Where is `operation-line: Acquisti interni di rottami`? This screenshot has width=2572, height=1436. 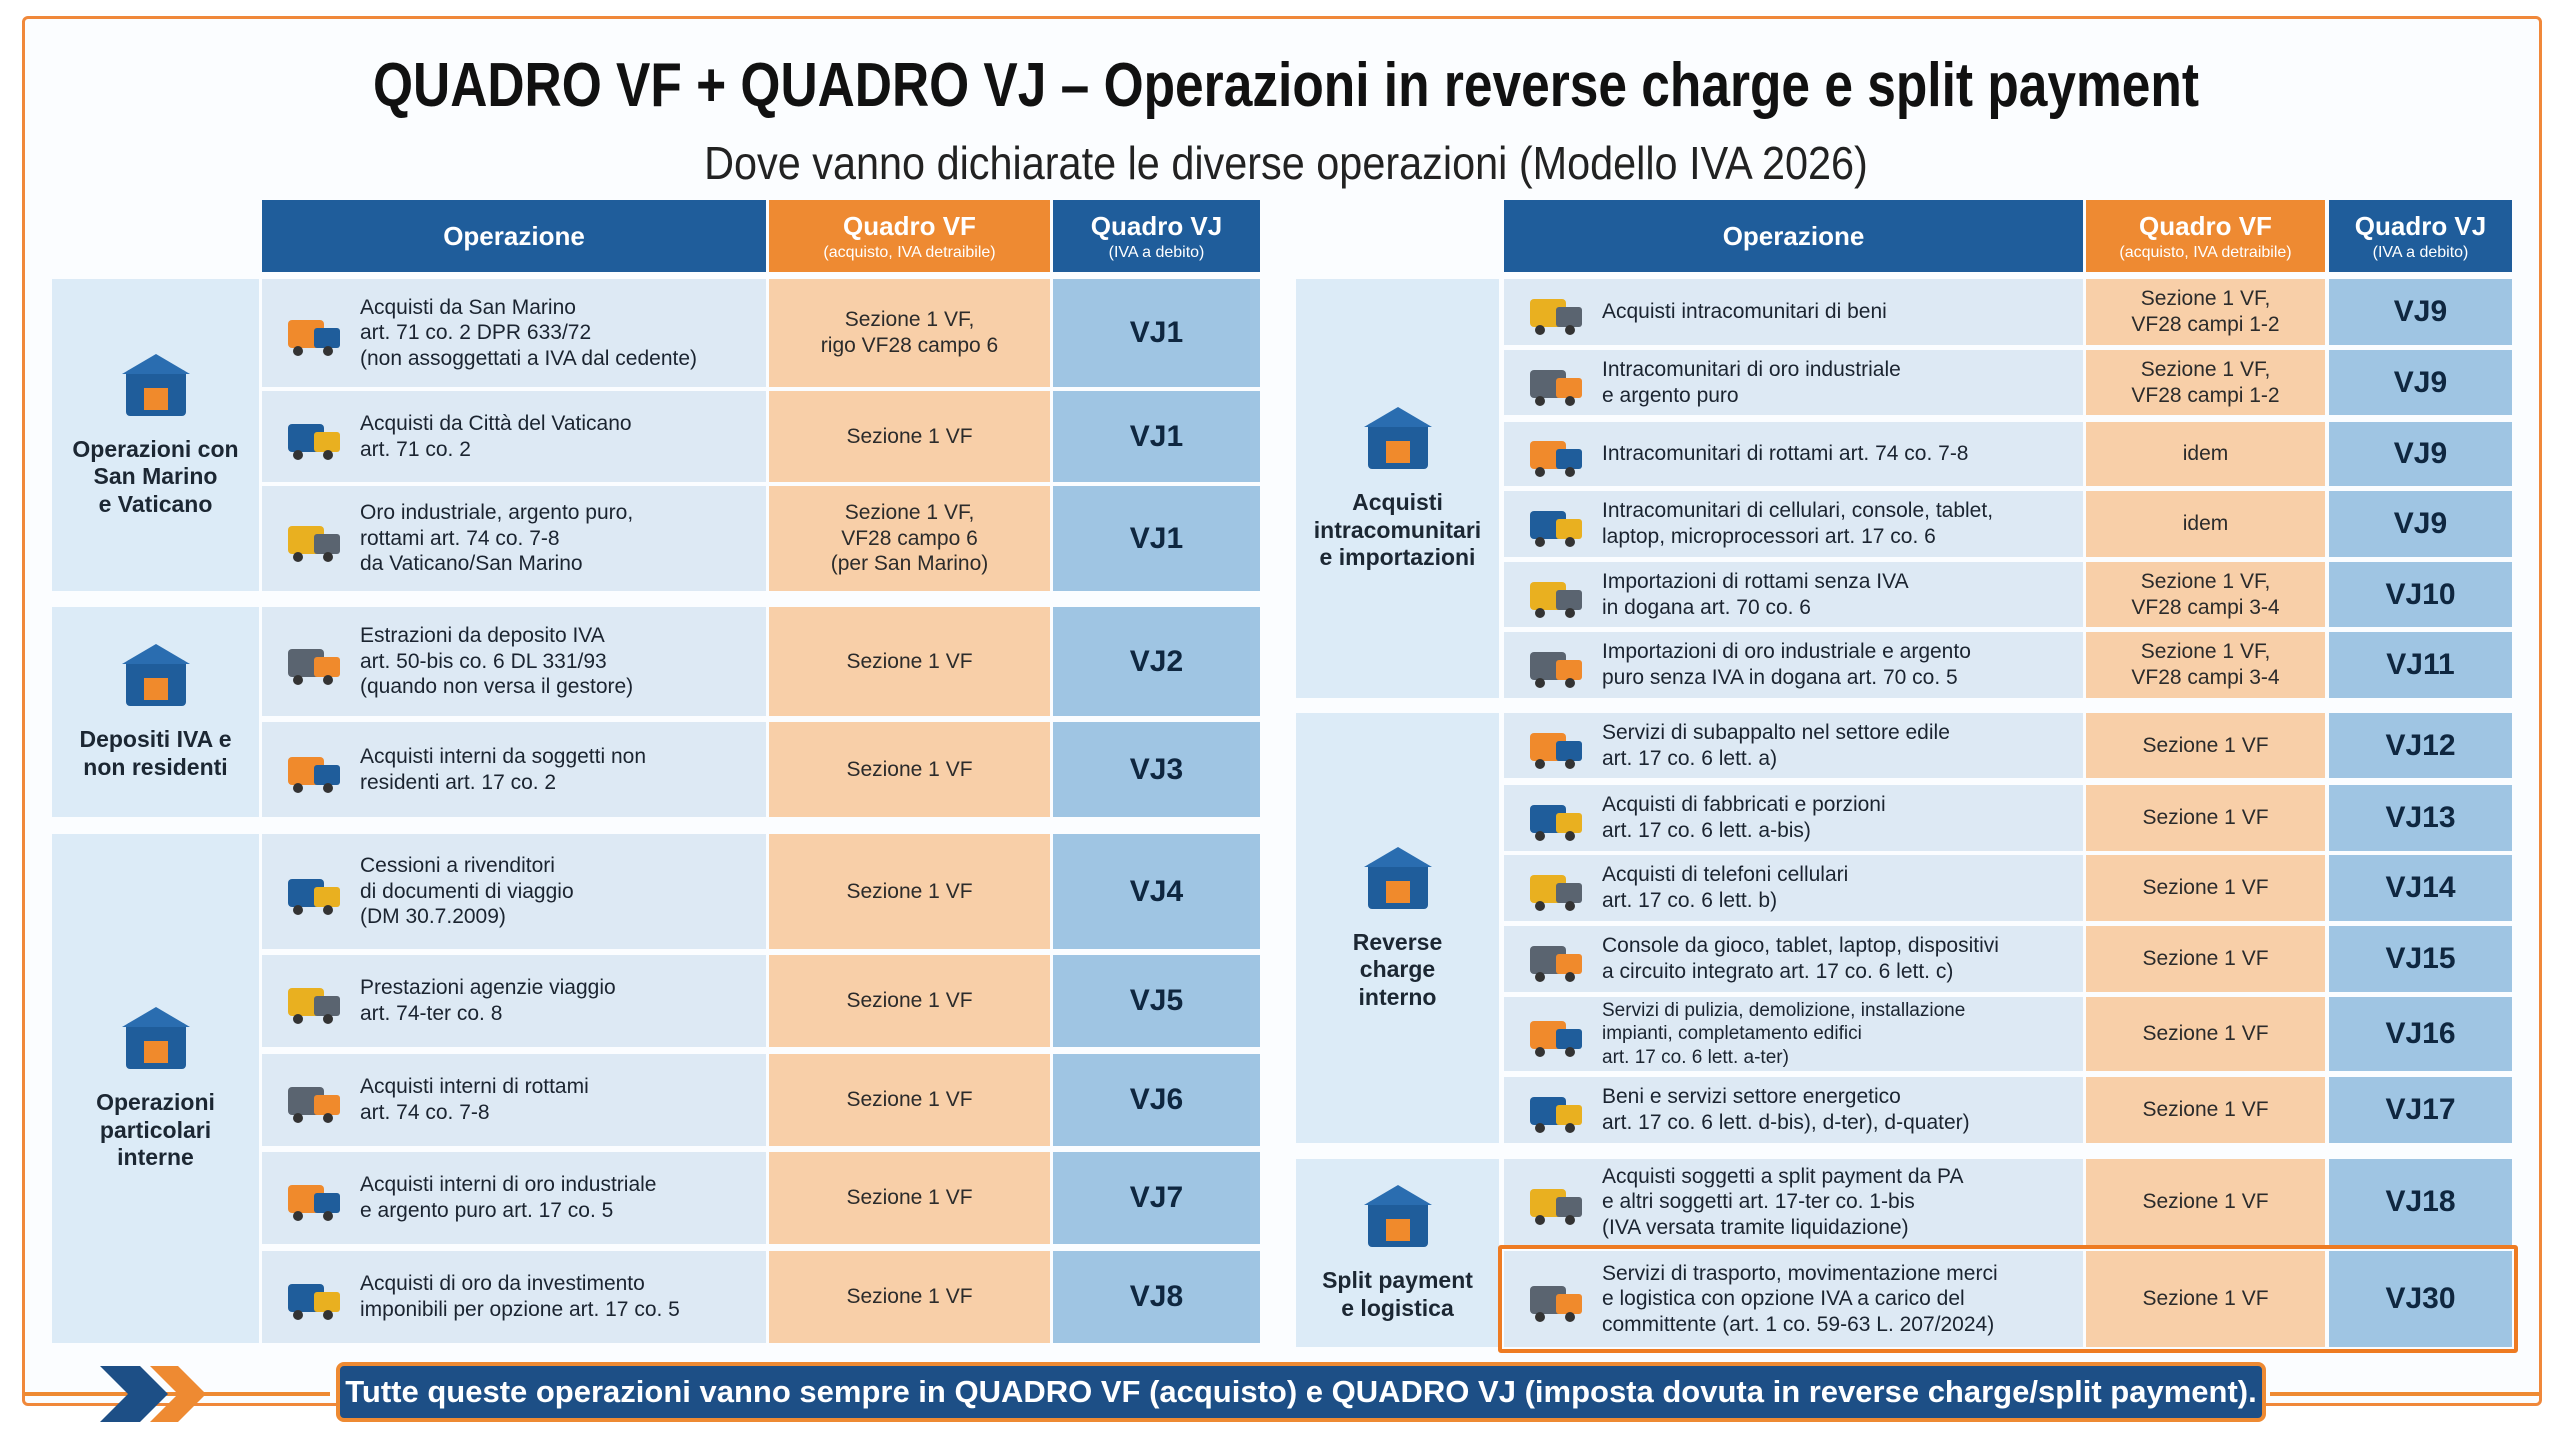
operation-line: Acquisti interni di rottami is located at coordinates (474, 1087).